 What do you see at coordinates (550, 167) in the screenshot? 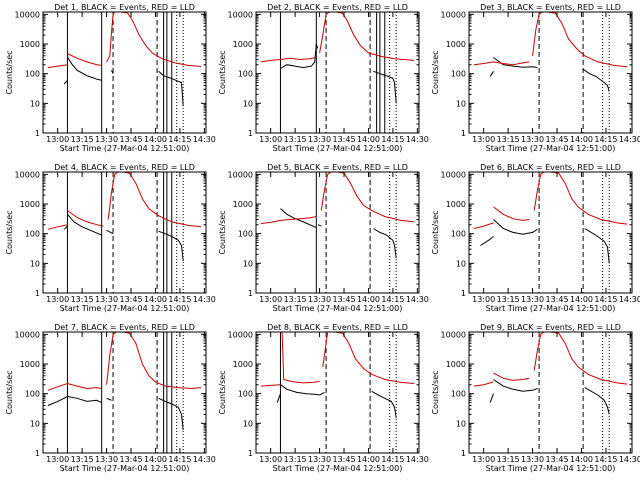
I see `plot-title: Det 6, BLACK = Events, RED = LLD` at bounding box center [550, 167].